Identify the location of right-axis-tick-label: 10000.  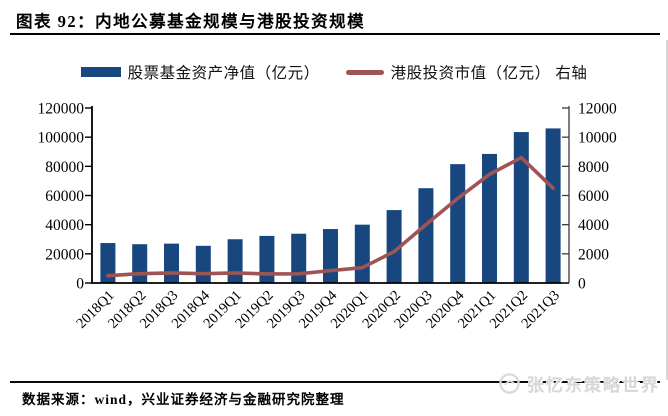
(597, 138).